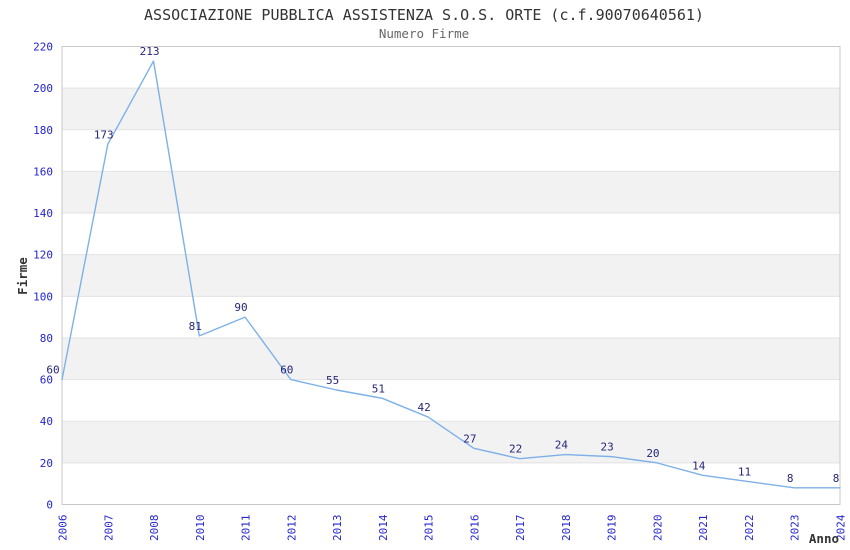 The width and height of the screenshot is (850, 550). Describe the element at coordinates (562, 445) in the screenshot. I see `point-label: 24` at that location.